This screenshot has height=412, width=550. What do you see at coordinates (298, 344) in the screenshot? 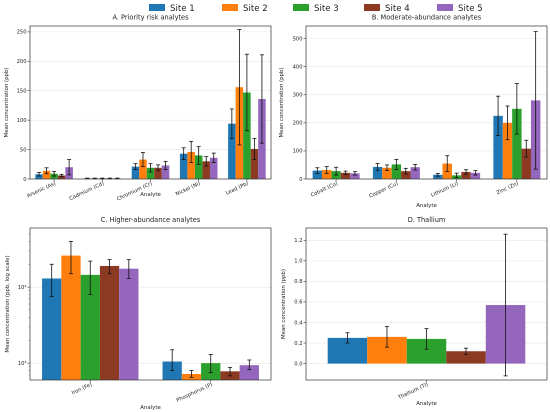
I see `y-tick-label: 0.2` at bounding box center [298, 344].